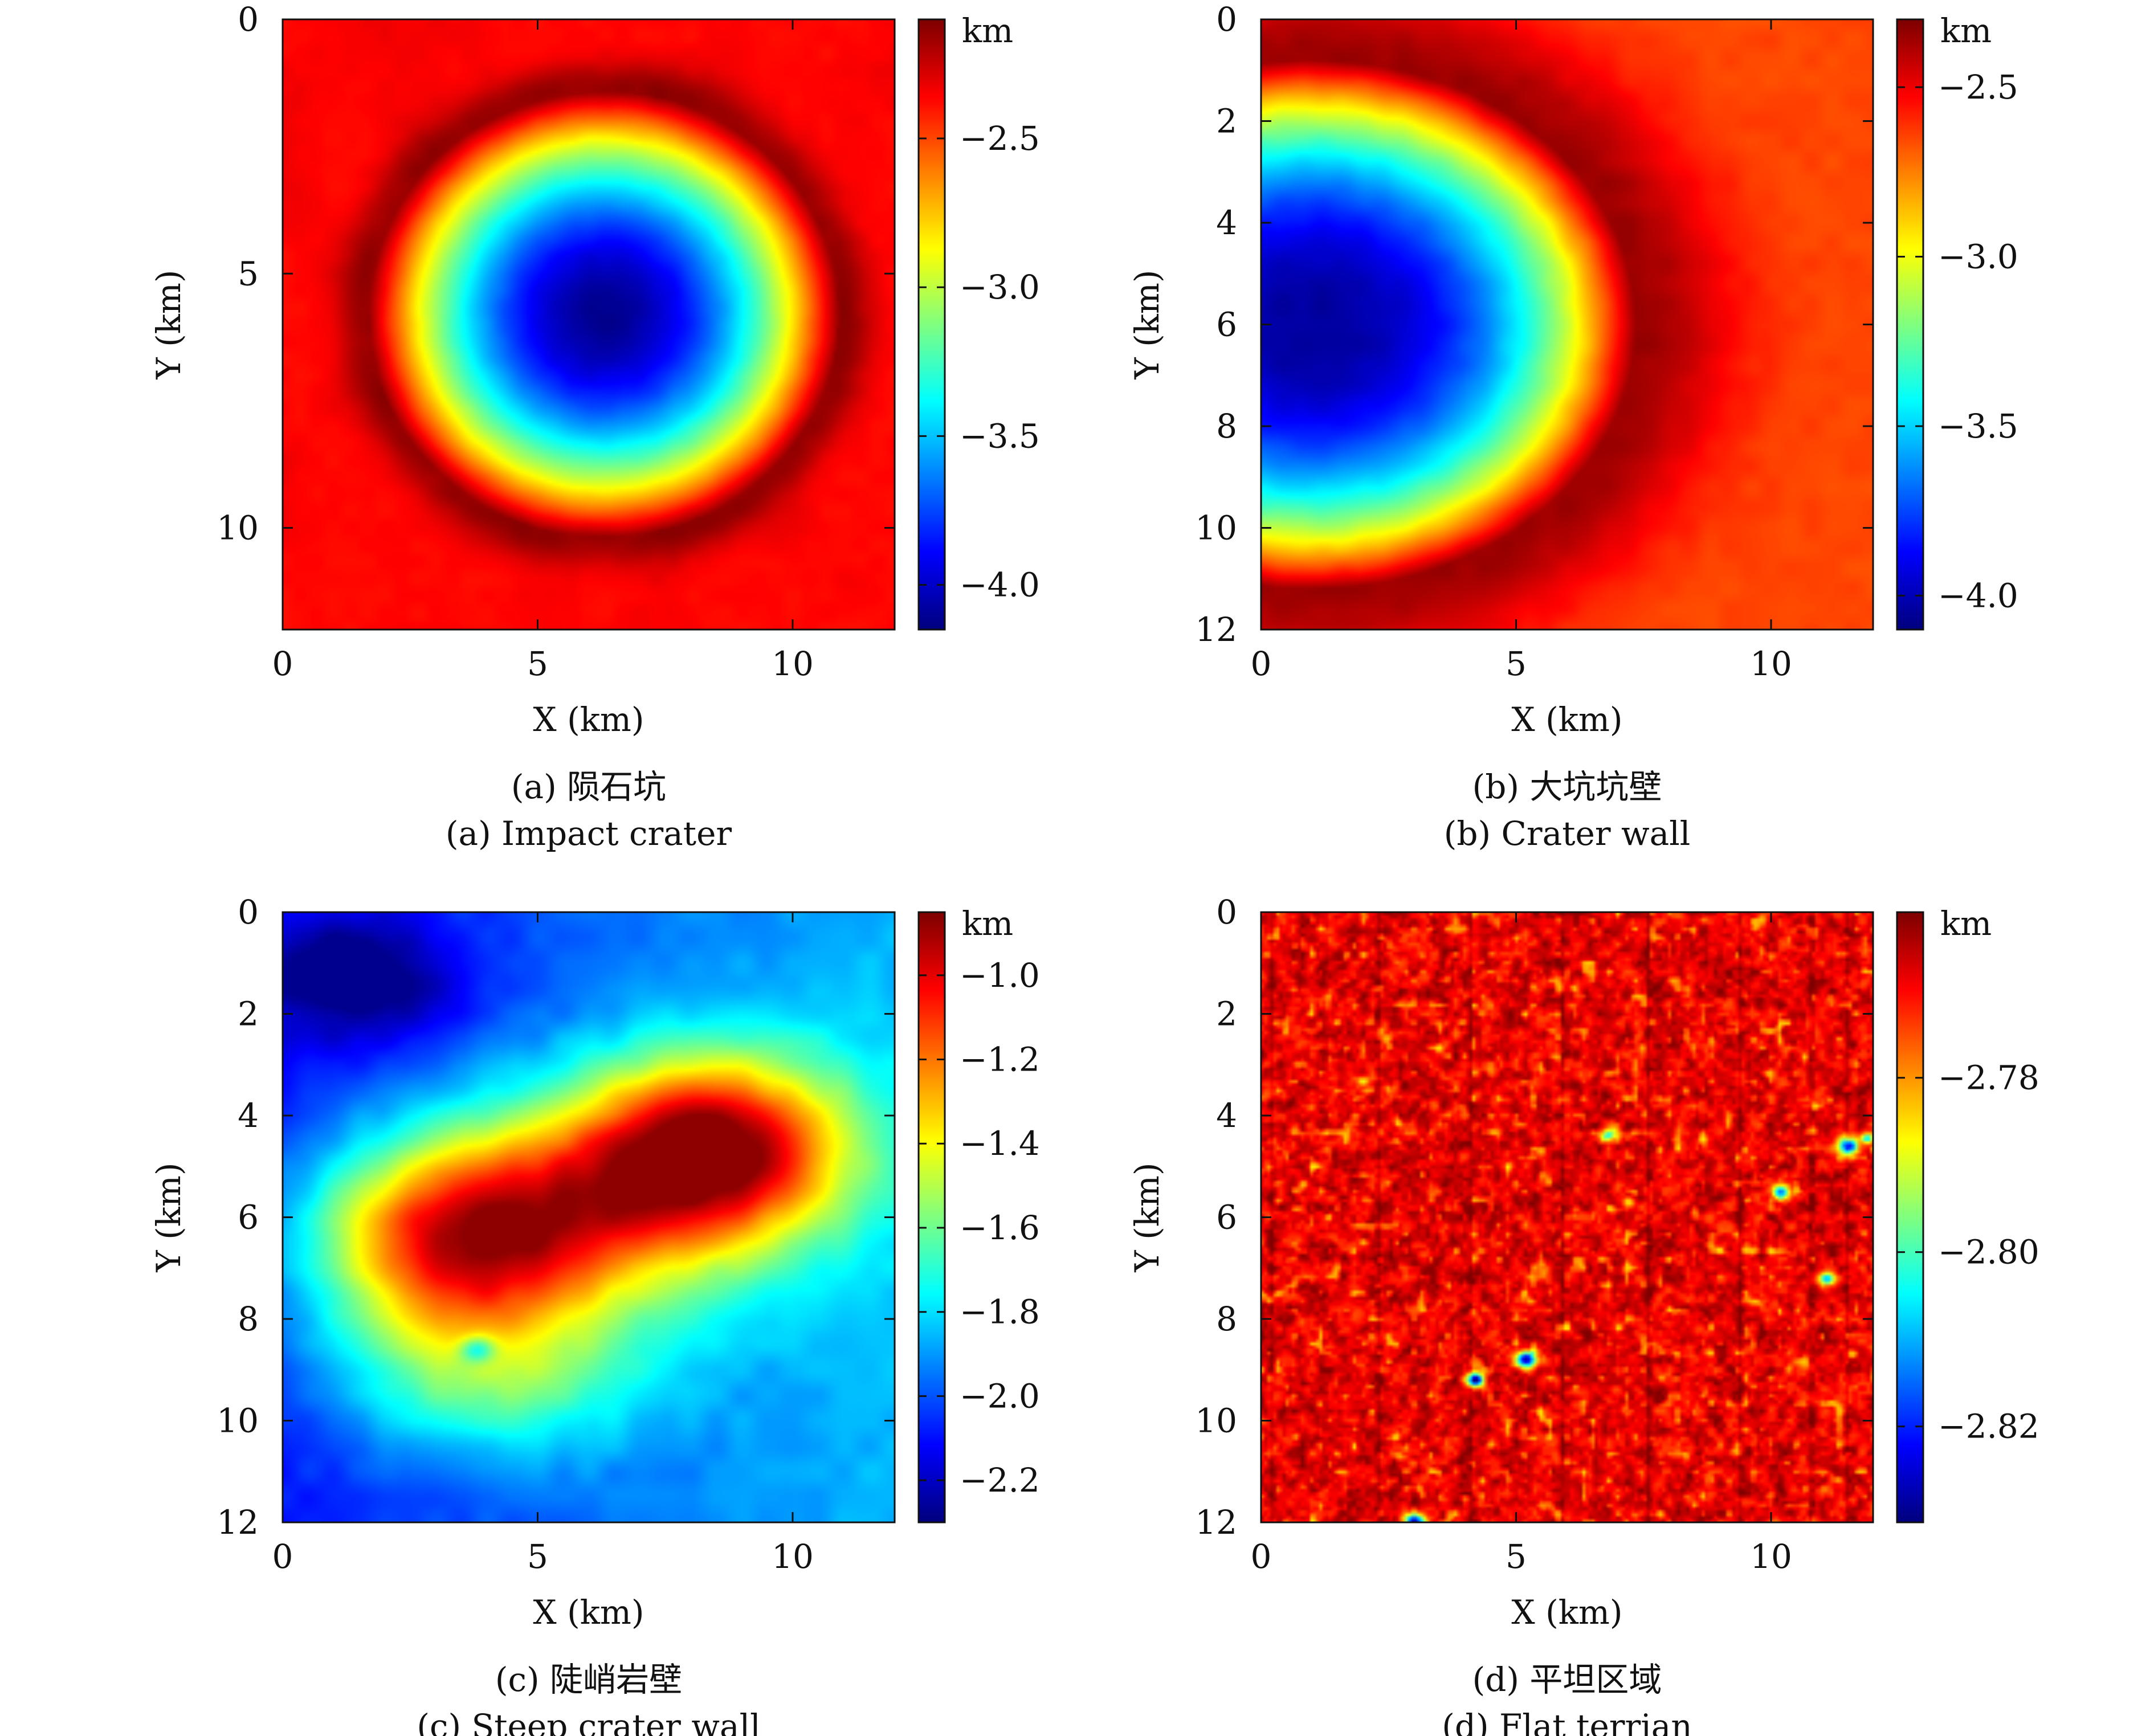 The height and width of the screenshot is (1736, 2154). I want to click on colorbar-tick-label: −1.4, so click(1000, 1144).